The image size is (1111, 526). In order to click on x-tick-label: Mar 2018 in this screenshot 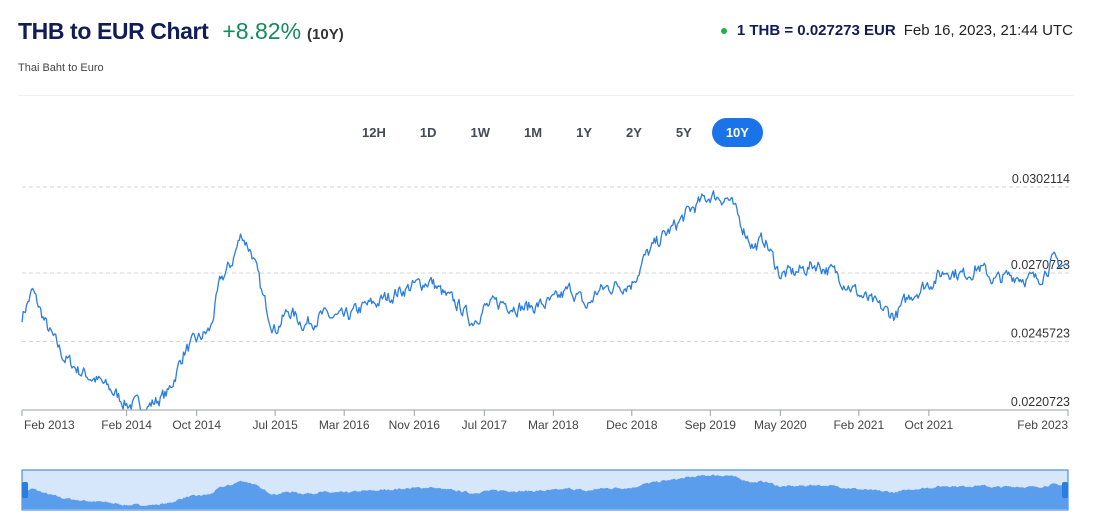, I will do `click(553, 425)`.